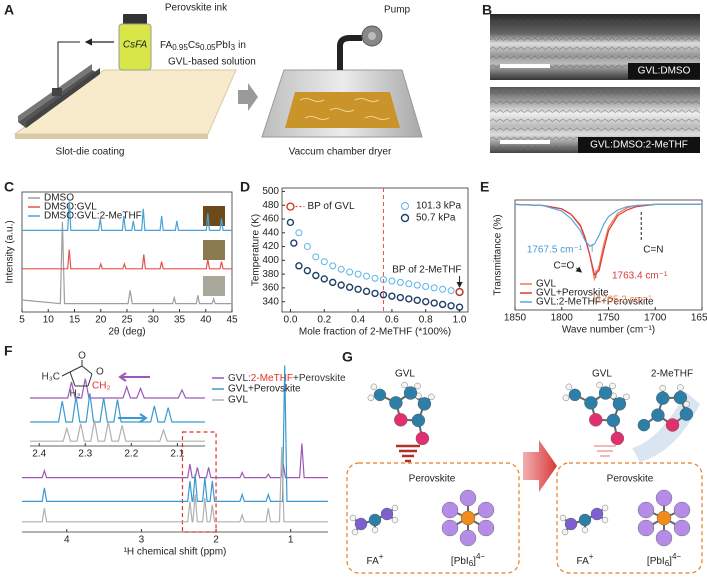  I want to click on x-tick-label: 1850, so click(515, 318).